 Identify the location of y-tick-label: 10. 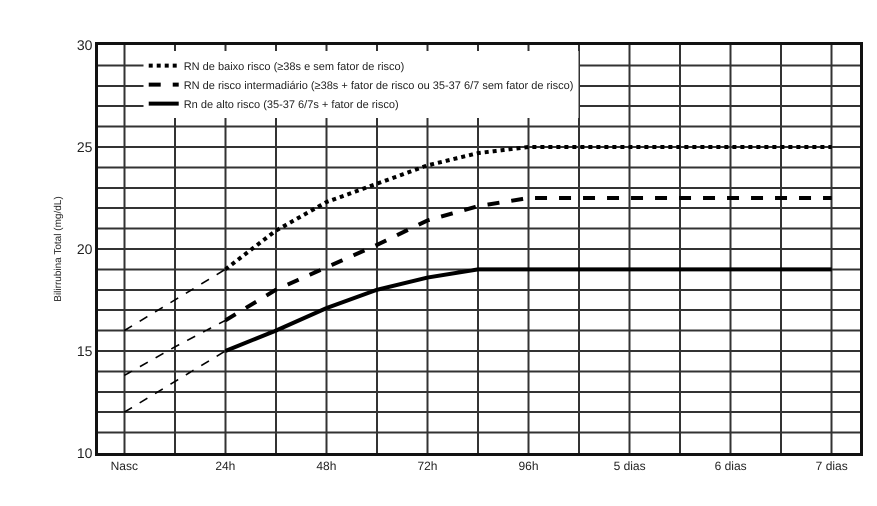
(84, 452).